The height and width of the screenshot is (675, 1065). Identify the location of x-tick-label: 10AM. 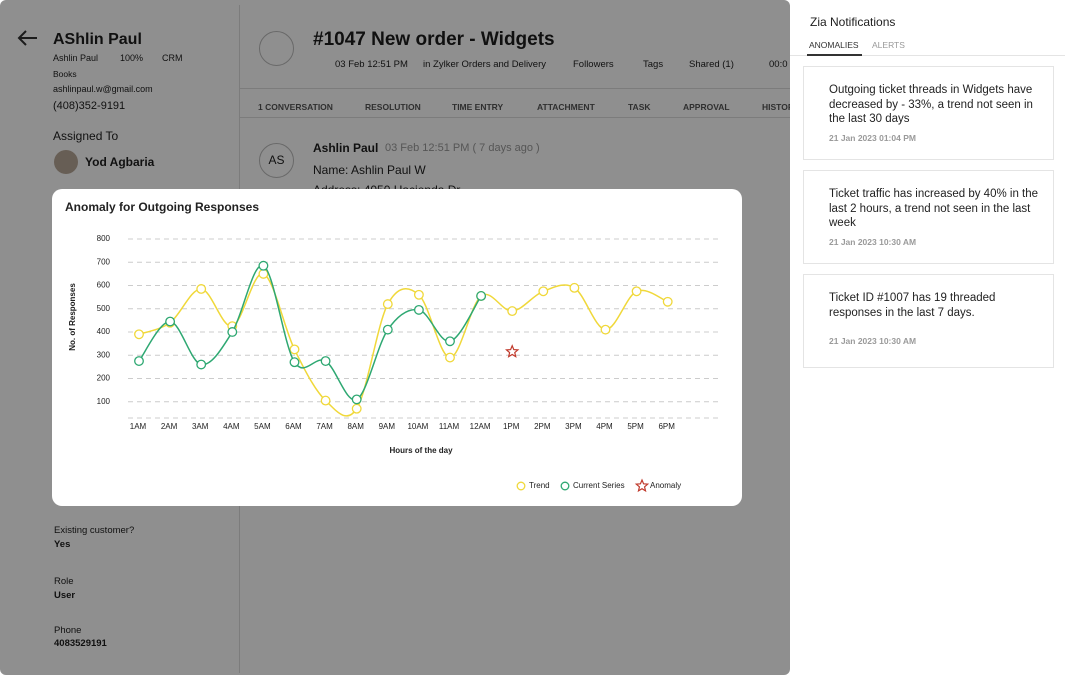
(417, 426).